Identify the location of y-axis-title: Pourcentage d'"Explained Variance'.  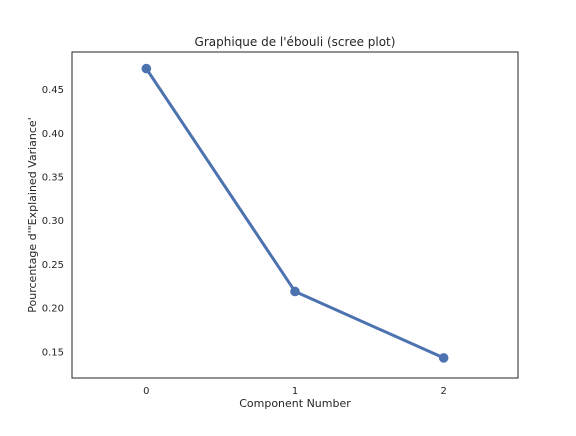
(32, 214).